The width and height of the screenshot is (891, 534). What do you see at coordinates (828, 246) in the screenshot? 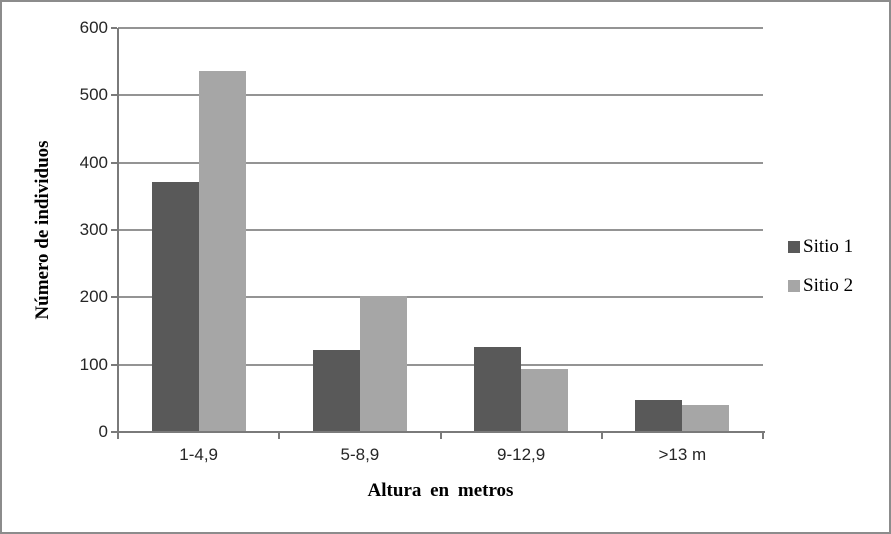
I see `legend-label: Sitio 1` at bounding box center [828, 246].